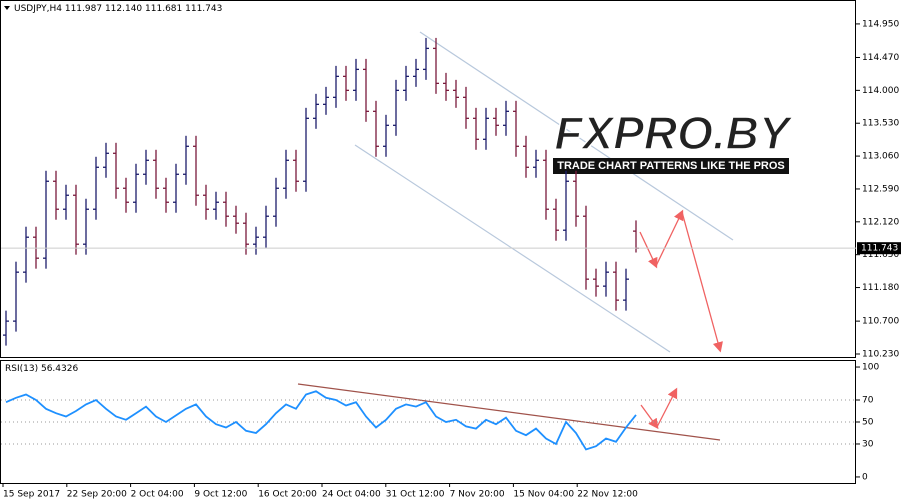 The width and height of the screenshot is (901, 504). I want to click on y-tick-label: 113.530, so click(880, 124).